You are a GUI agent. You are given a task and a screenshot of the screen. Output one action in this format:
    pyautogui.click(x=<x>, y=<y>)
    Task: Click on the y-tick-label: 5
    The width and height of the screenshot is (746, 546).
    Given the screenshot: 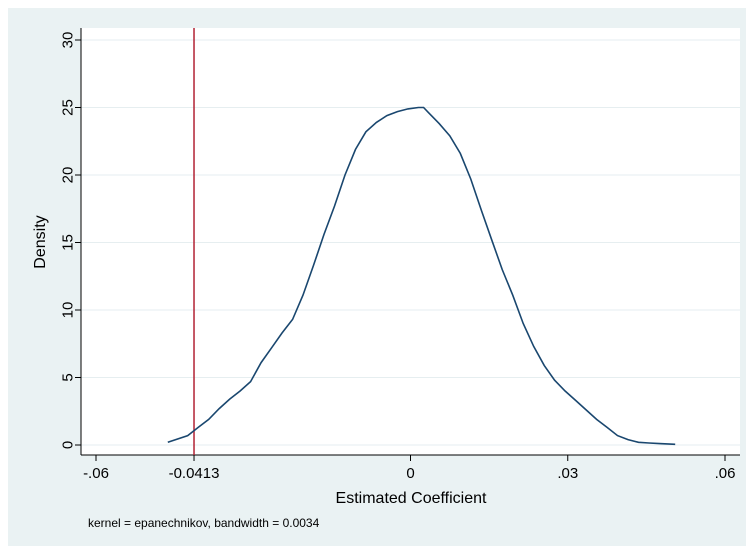 What is the action you would take?
    pyautogui.click(x=68, y=377)
    